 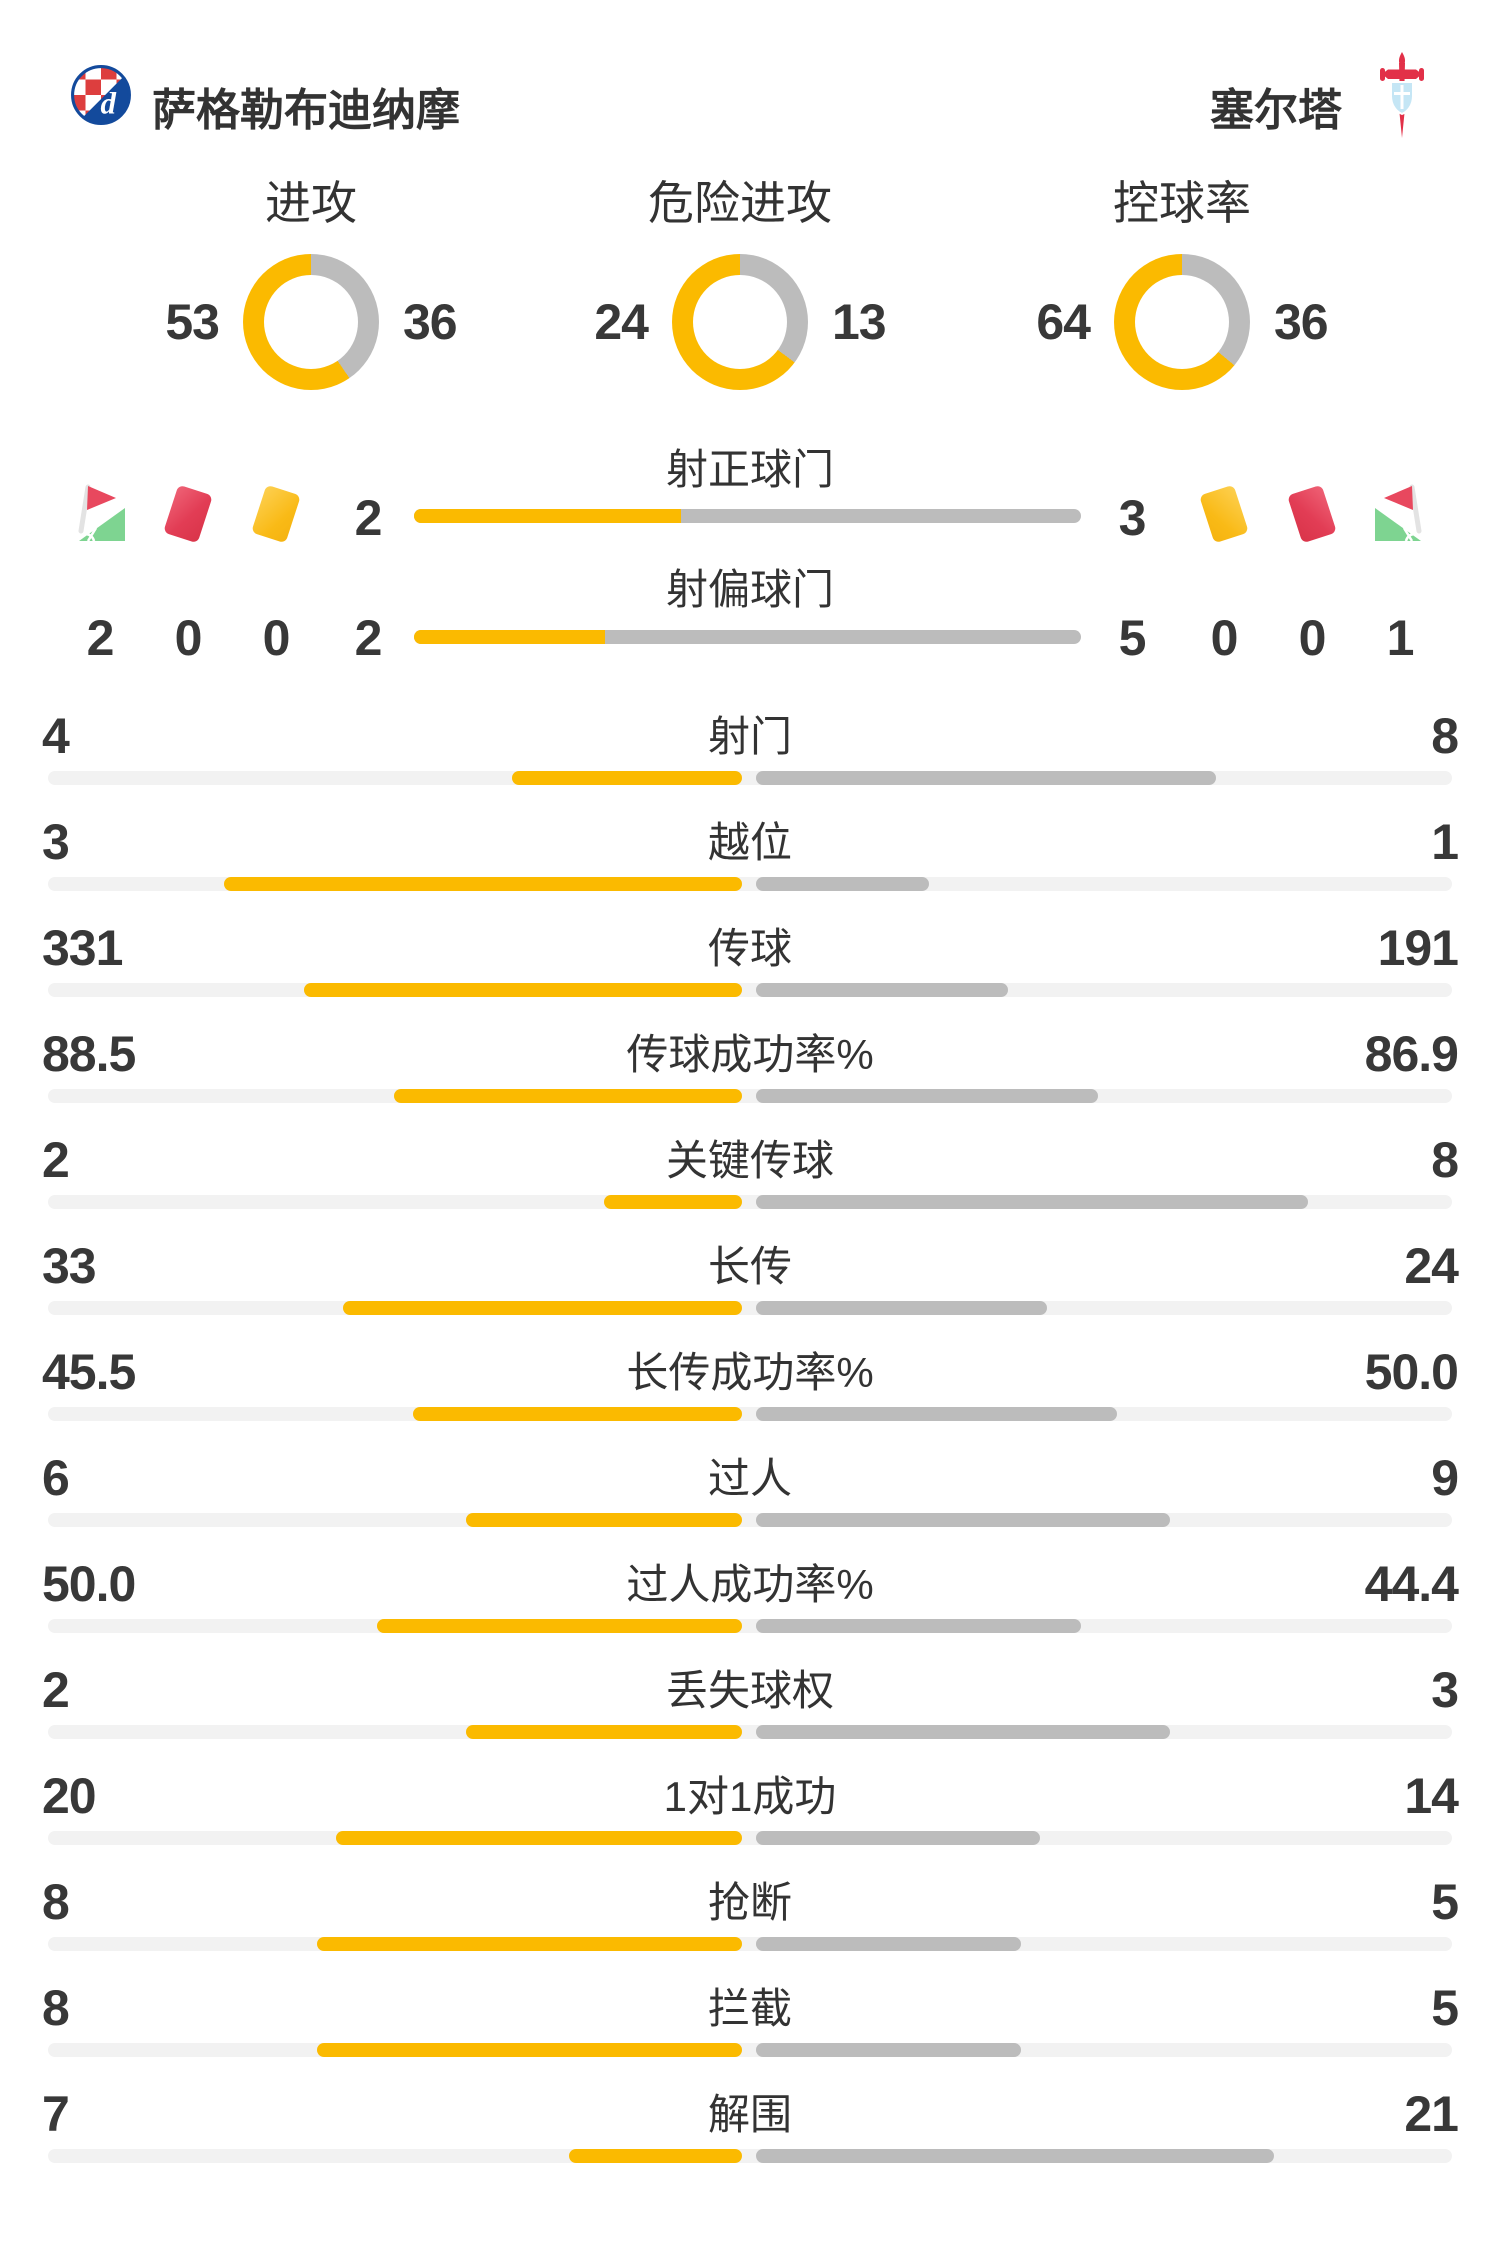 What do you see at coordinates (188, 638) in the screenshot?
I see `home-discipline-counts: 2 0 0` at bounding box center [188, 638].